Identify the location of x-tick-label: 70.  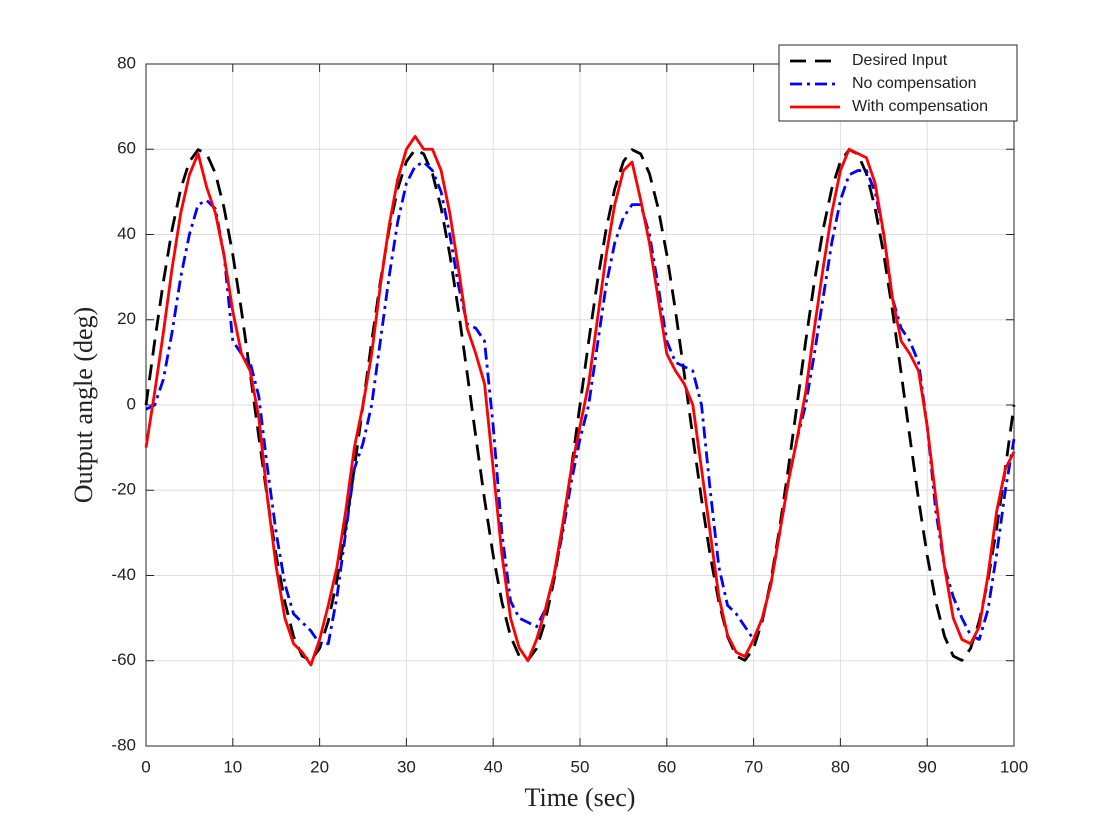
(753, 766).